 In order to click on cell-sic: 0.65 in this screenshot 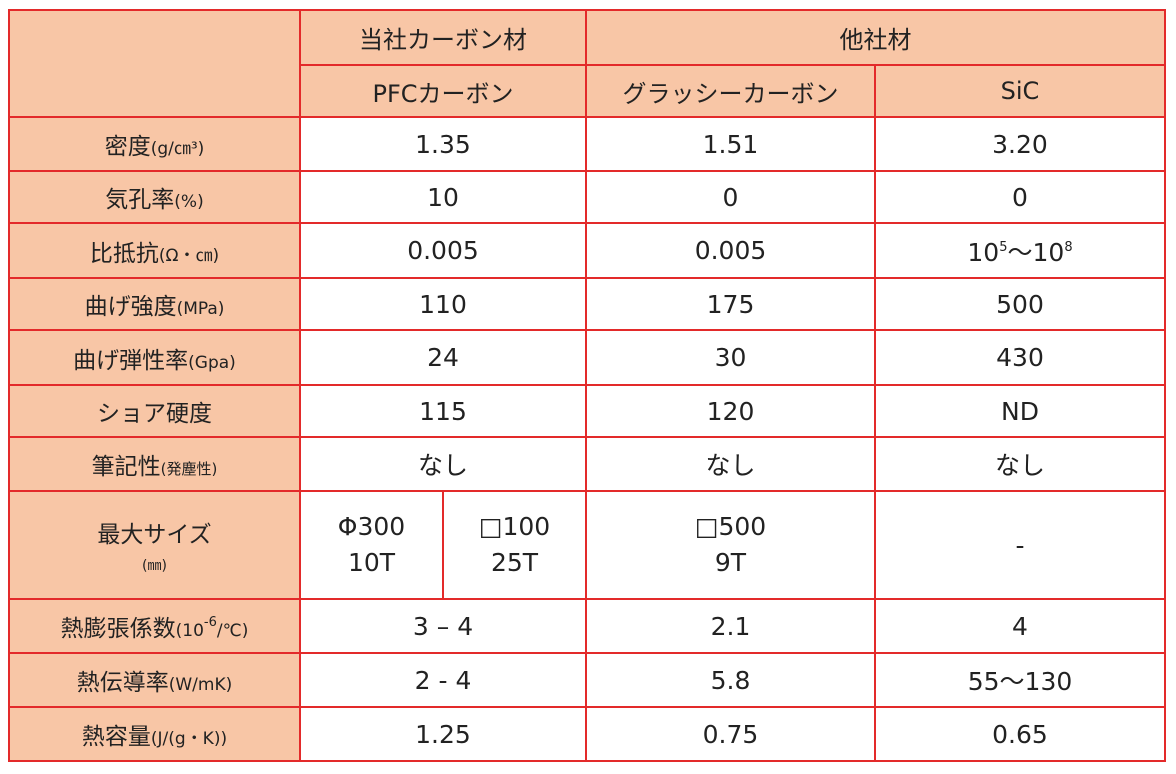, I will do `click(1020, 734)`.